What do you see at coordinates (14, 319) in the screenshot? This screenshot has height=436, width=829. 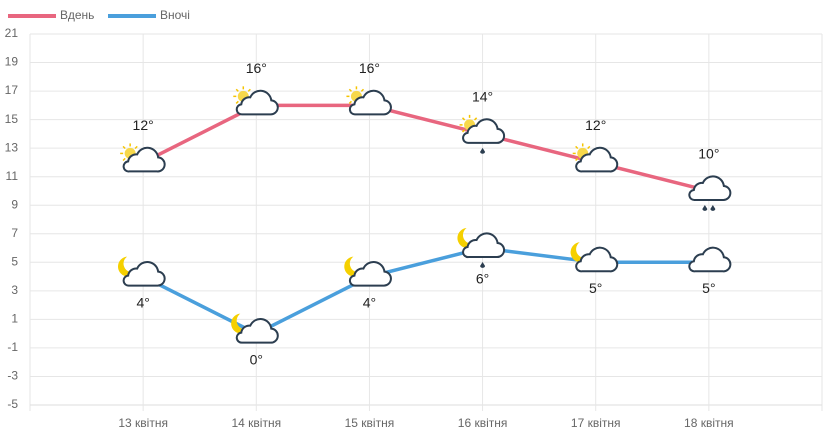 I see `y-tick-label: 1` at bounding box center [14, 319].